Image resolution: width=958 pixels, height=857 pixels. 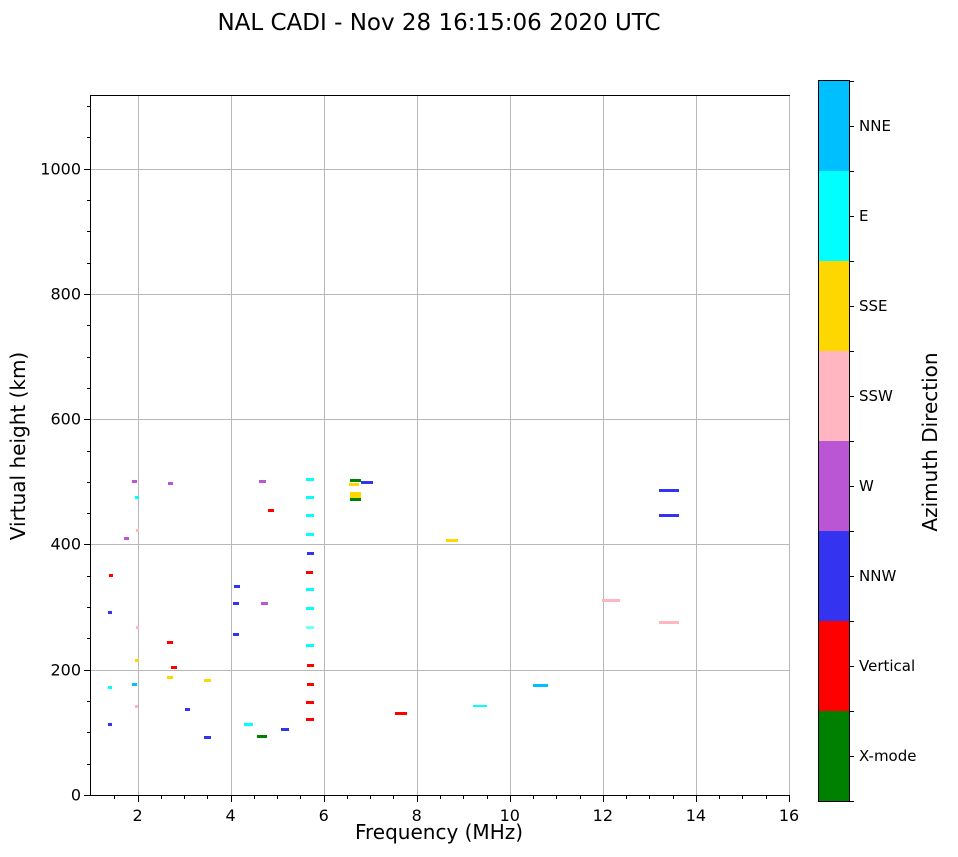 I want to click on colorbar-title: Azimuth Direction, so click(x=930, y=442).